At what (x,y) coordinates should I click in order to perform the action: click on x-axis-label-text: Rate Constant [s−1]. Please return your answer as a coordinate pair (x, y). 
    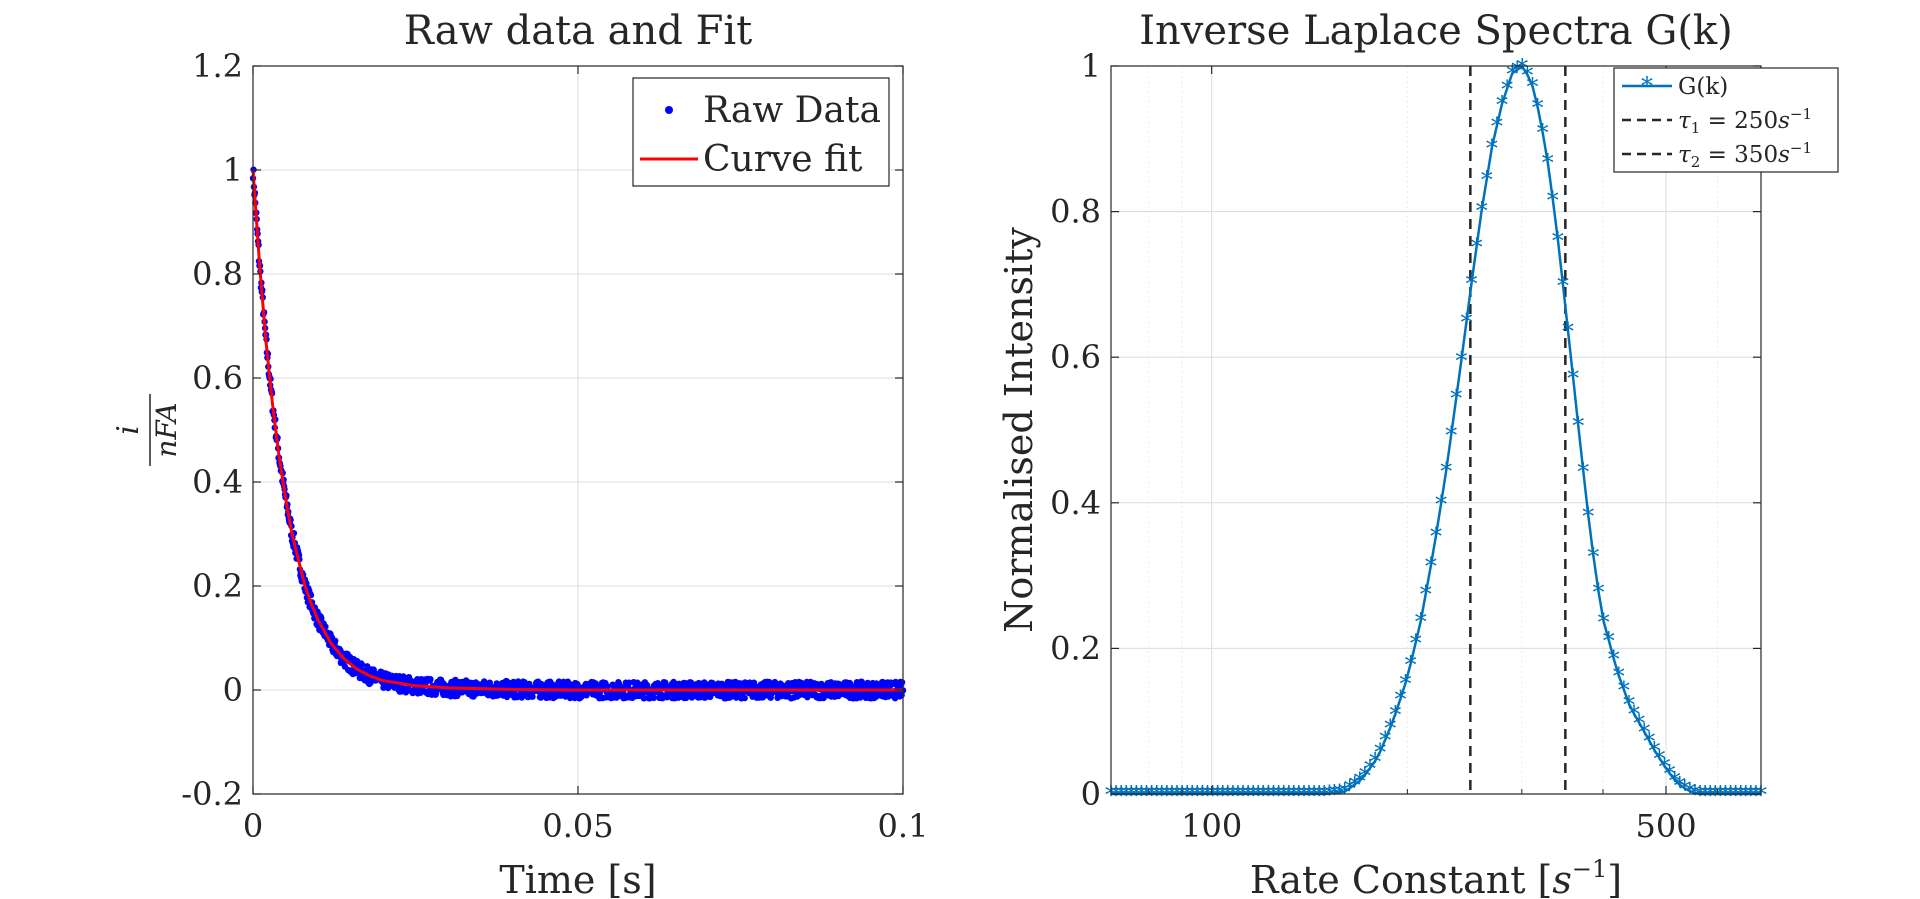
    Looking at the image, I should click on (1436, 877).